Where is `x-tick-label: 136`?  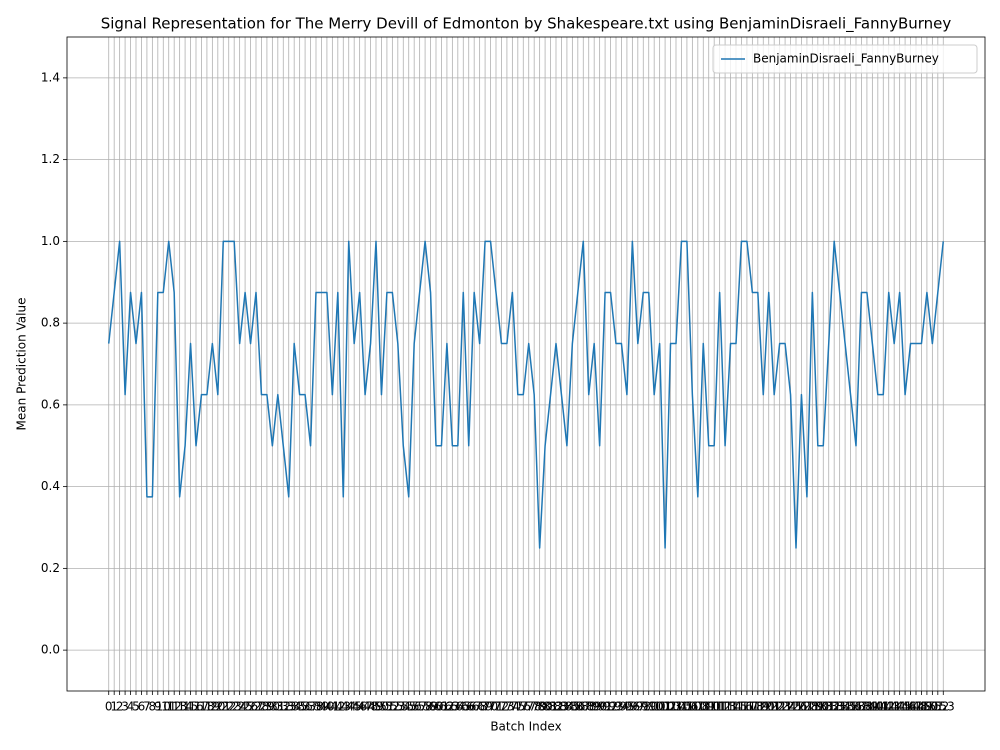
x-tick-label: 136 is located at coordinates (850, 707).